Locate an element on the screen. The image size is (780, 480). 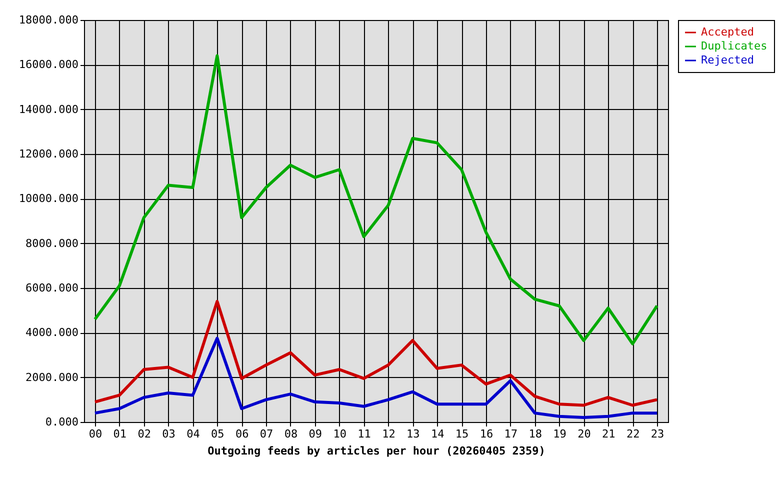
x-tick-label: 19 is located at coordinates (559, 434).